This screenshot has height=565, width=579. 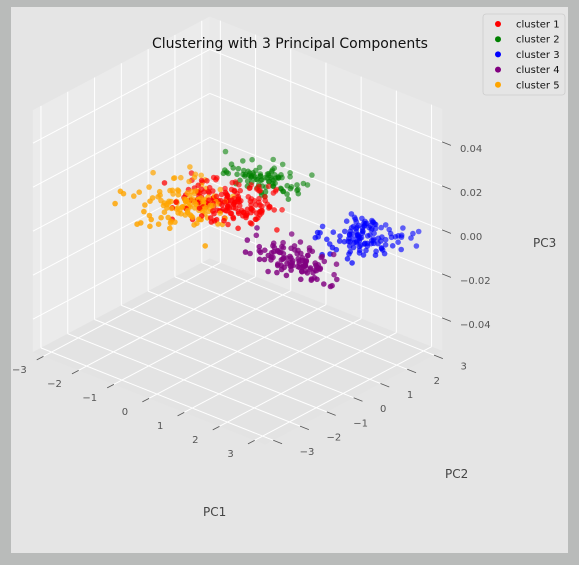 I want to click on z-tick-label: 0.00, so click(x=471, y=237).